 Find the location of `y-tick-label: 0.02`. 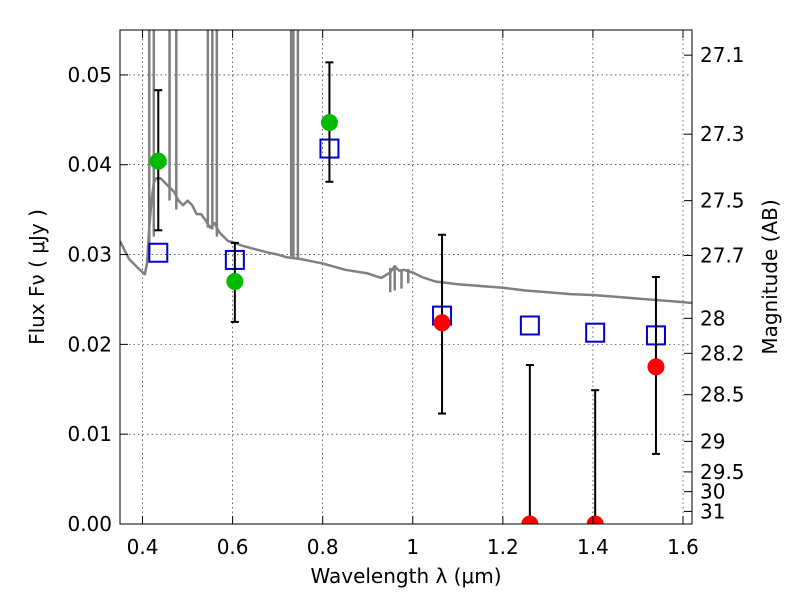

y-tick-label: 0.02 is located at coordinates (89, 344).